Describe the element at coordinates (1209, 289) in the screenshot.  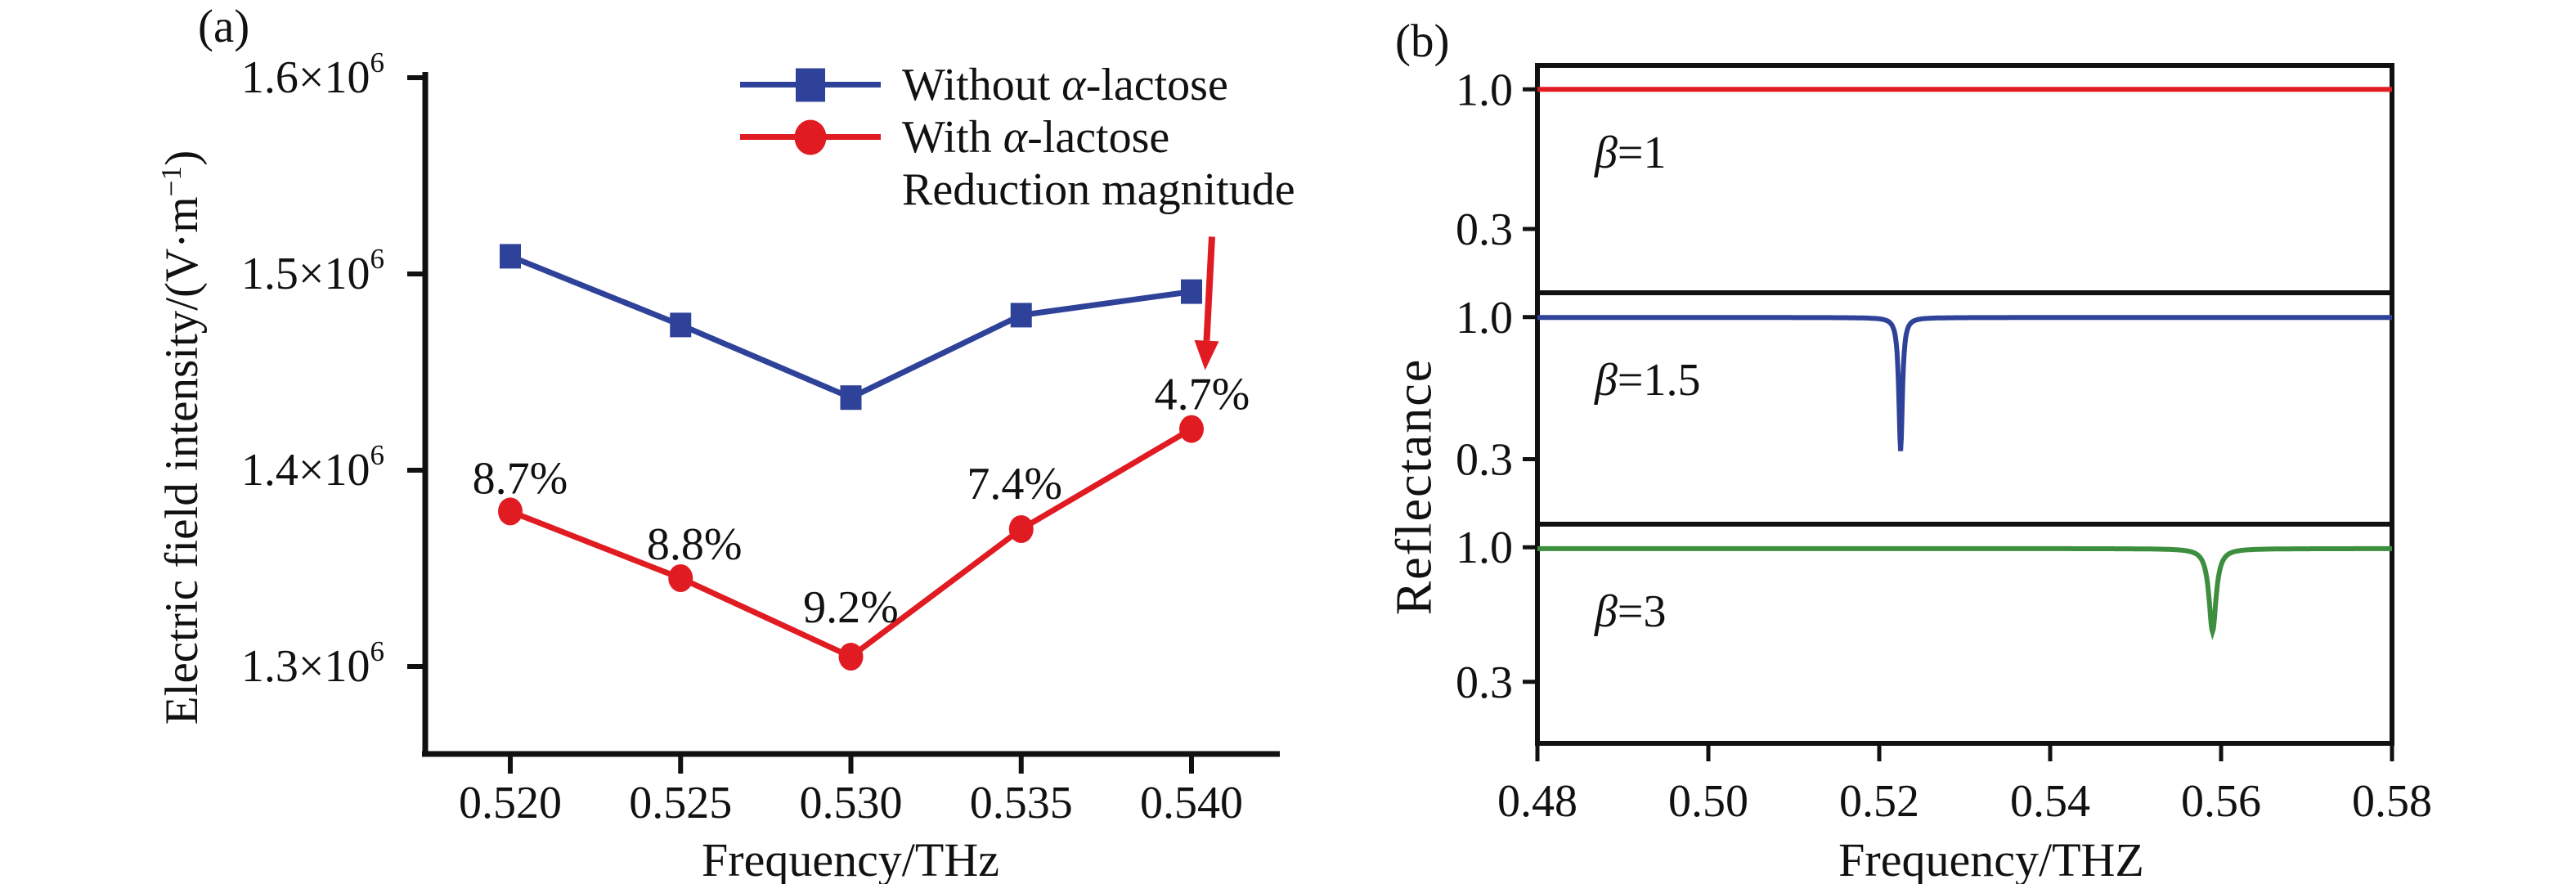
I see `reduction-arrow-shaft` at that location.